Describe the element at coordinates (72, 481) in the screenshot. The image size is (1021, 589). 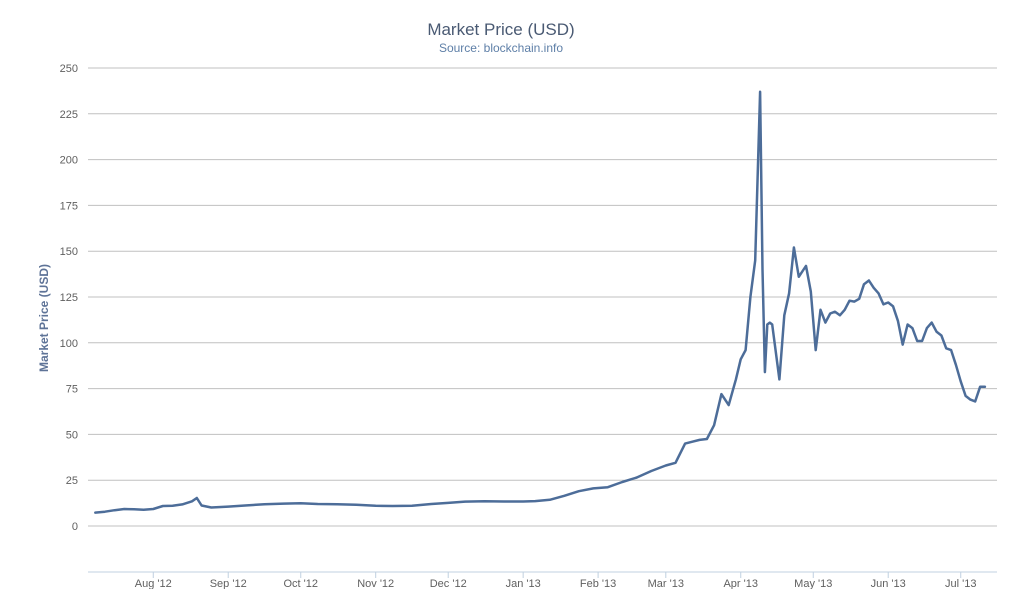
I see `y-tick-label: 25` at that location.